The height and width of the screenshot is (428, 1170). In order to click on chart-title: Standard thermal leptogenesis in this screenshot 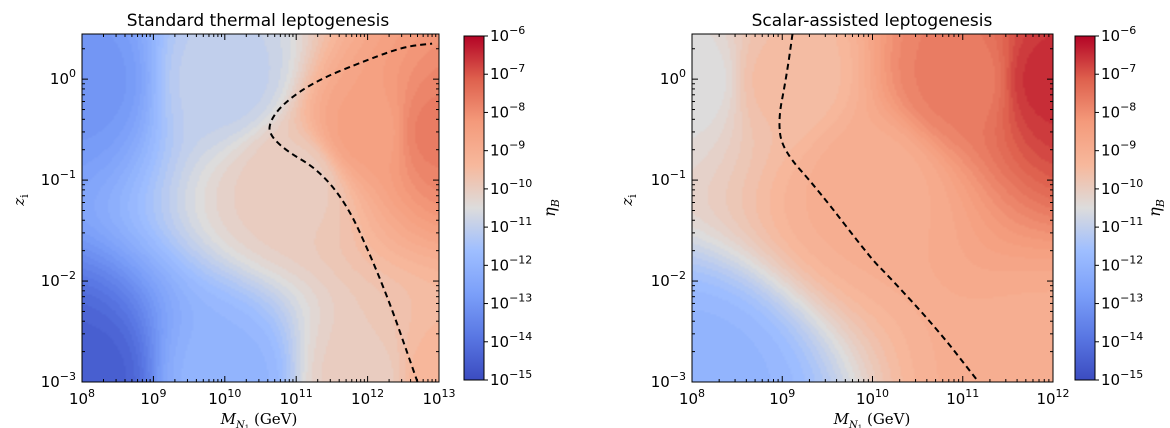, I will do `click(258, 21)`.